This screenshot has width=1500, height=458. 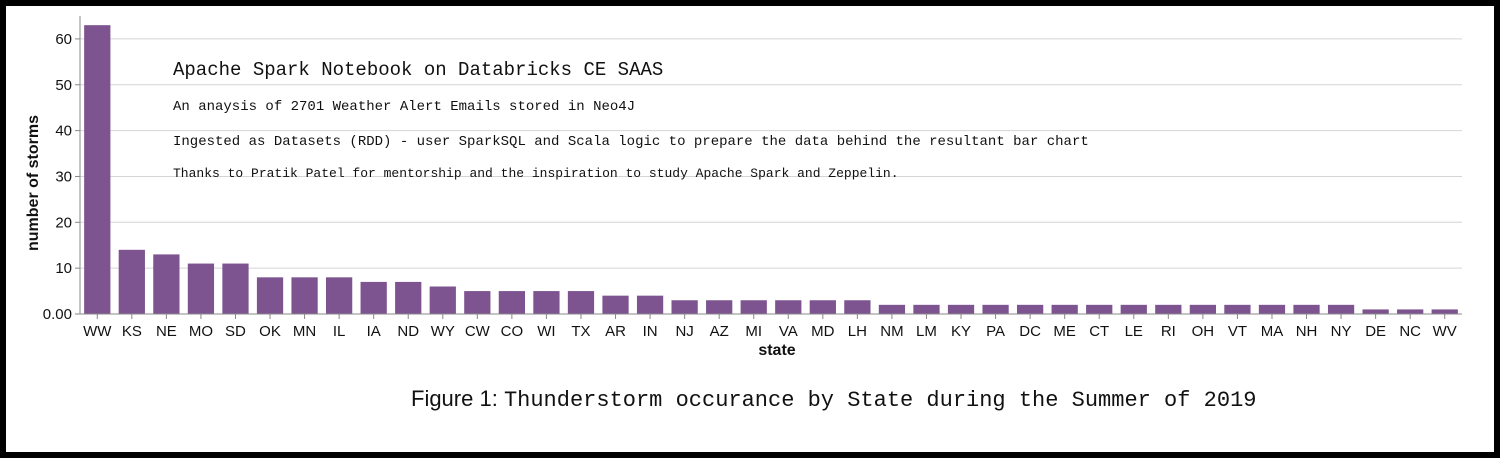 I want to click on y-tick-label: 50, so click(x=63, y=85).